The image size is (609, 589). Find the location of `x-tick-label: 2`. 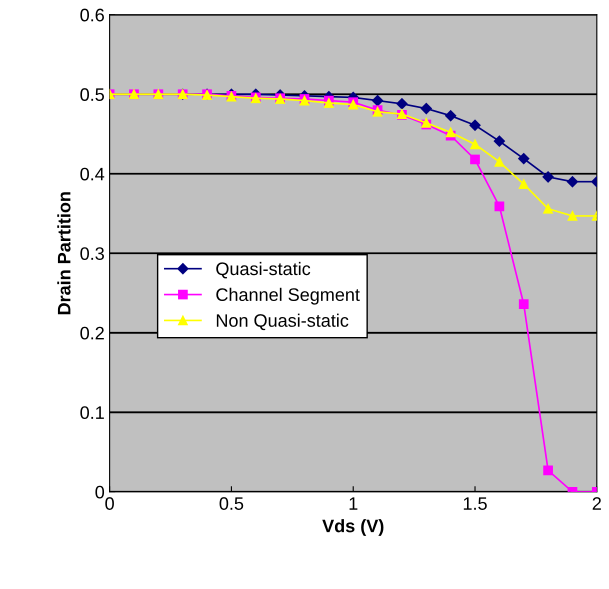

x-tick-label: 2 is located at coordinates (596, 503).